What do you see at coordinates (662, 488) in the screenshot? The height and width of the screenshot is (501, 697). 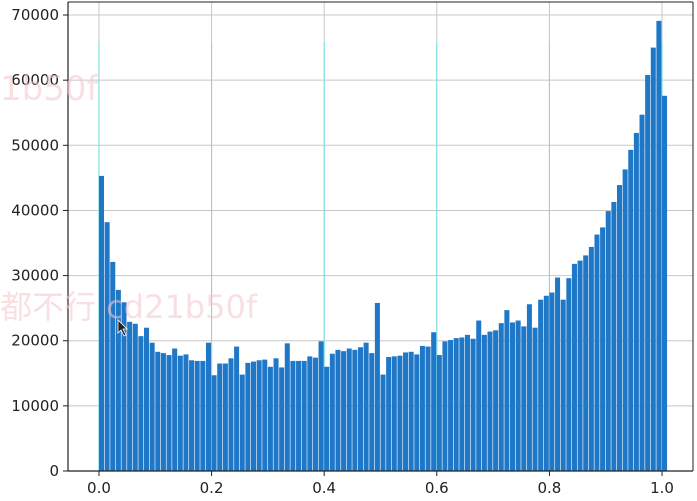 I see `x-tick-label: 1.0` at bounding box center [662, 488].